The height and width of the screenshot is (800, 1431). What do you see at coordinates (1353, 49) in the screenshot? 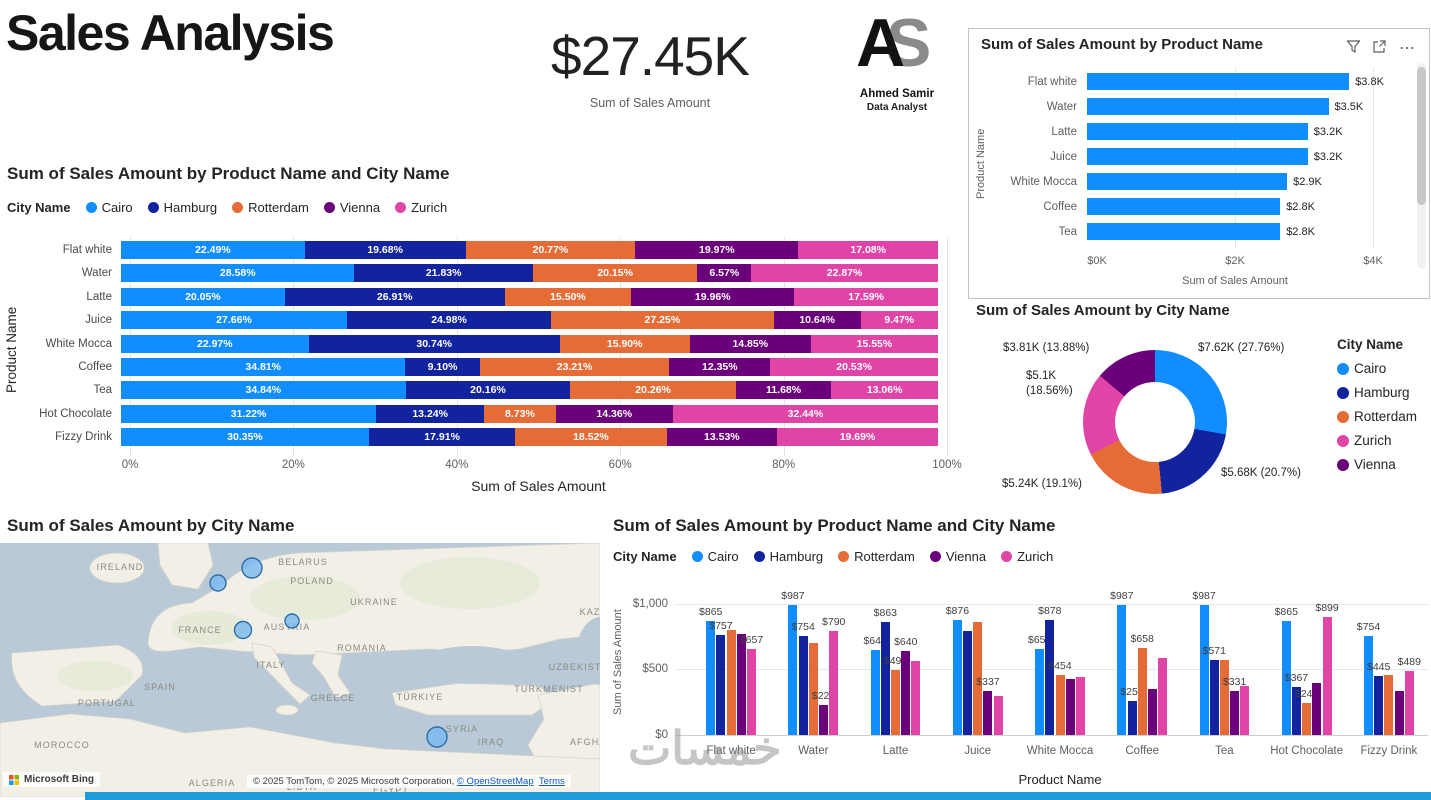
I see `filter-icon` at bounding box center [1353, 49].